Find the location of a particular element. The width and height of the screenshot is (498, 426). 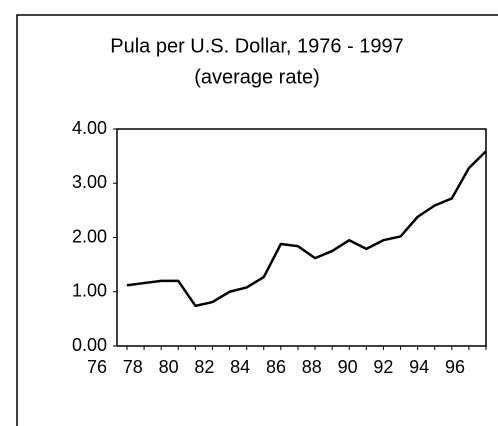

x-tick-label: 92 is located at coordinates (383, 367).